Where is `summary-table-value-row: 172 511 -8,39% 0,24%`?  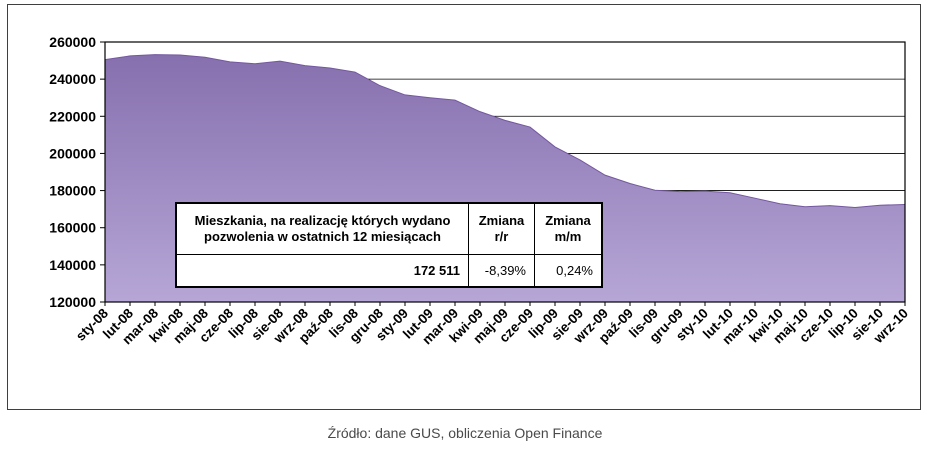
summary-table-value-row: 172 511 -8,39% 0,24% is located at coordinates (389, 270).